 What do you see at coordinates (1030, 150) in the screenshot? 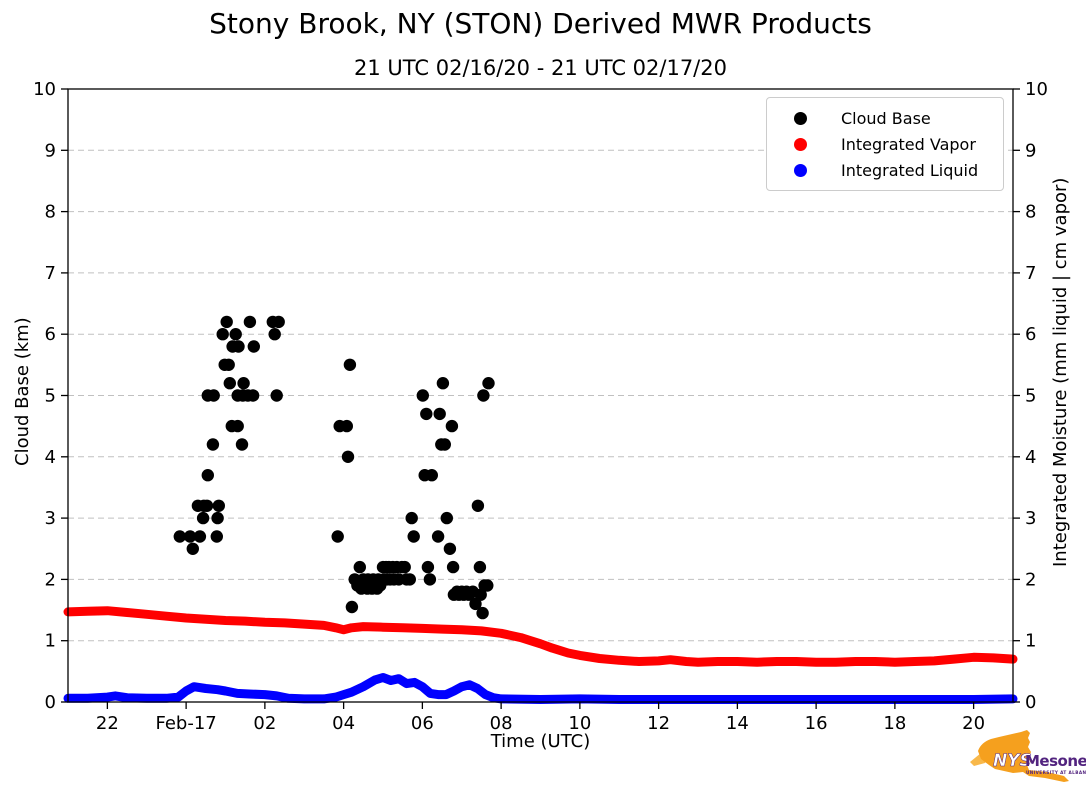
I see `y-right-tick-label: 9` at bounding box center [1030, 150].